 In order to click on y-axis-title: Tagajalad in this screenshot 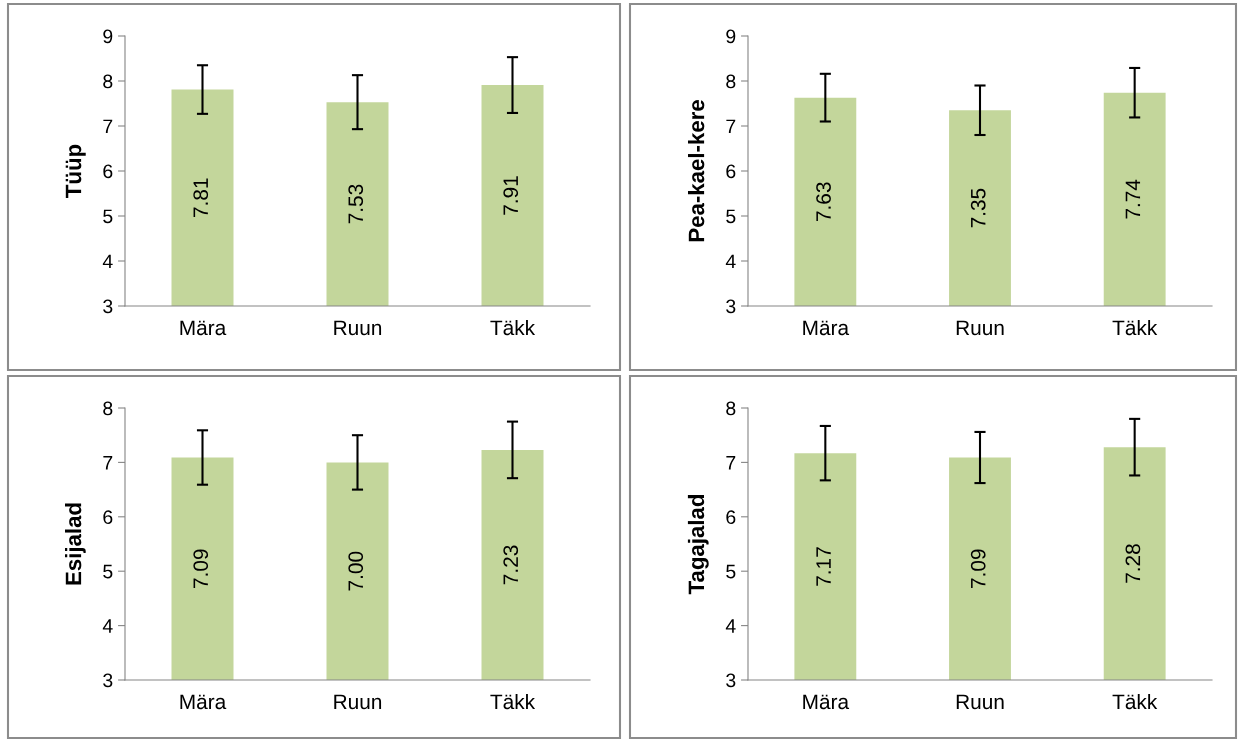, I will do `click(698, 545)`.